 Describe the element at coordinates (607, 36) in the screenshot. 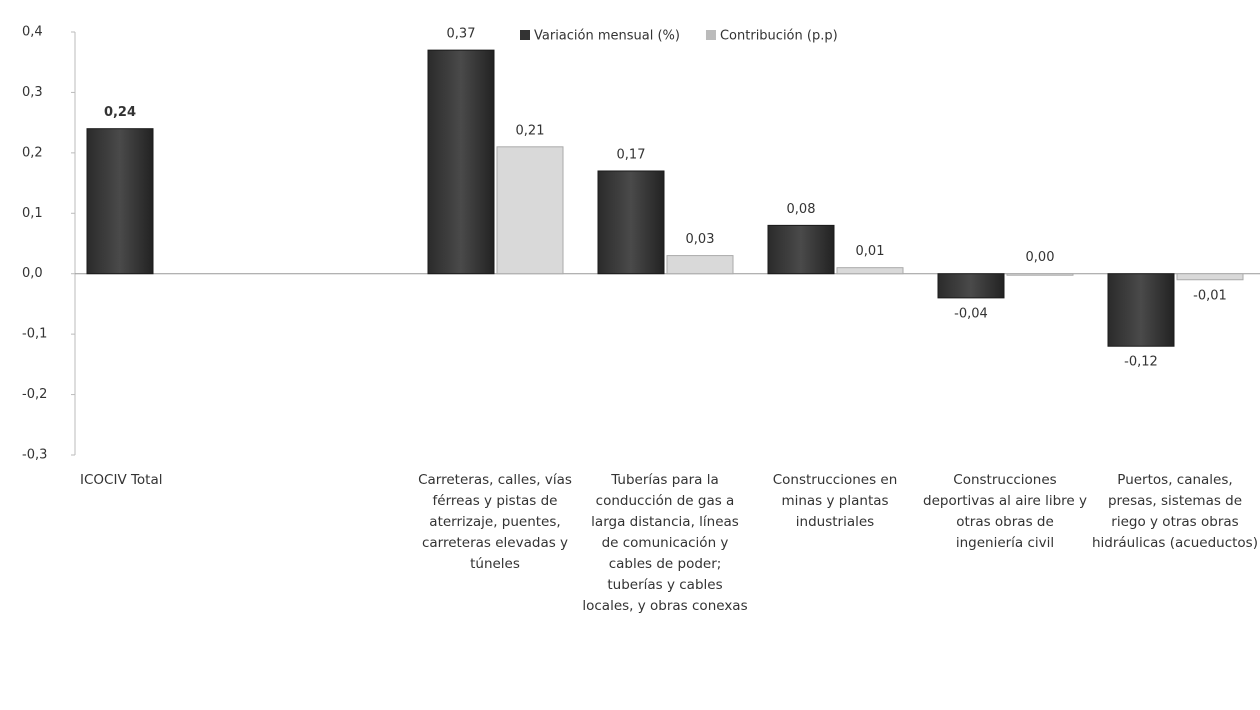

I see `legend-label: Variación mensual (%)` at that location.